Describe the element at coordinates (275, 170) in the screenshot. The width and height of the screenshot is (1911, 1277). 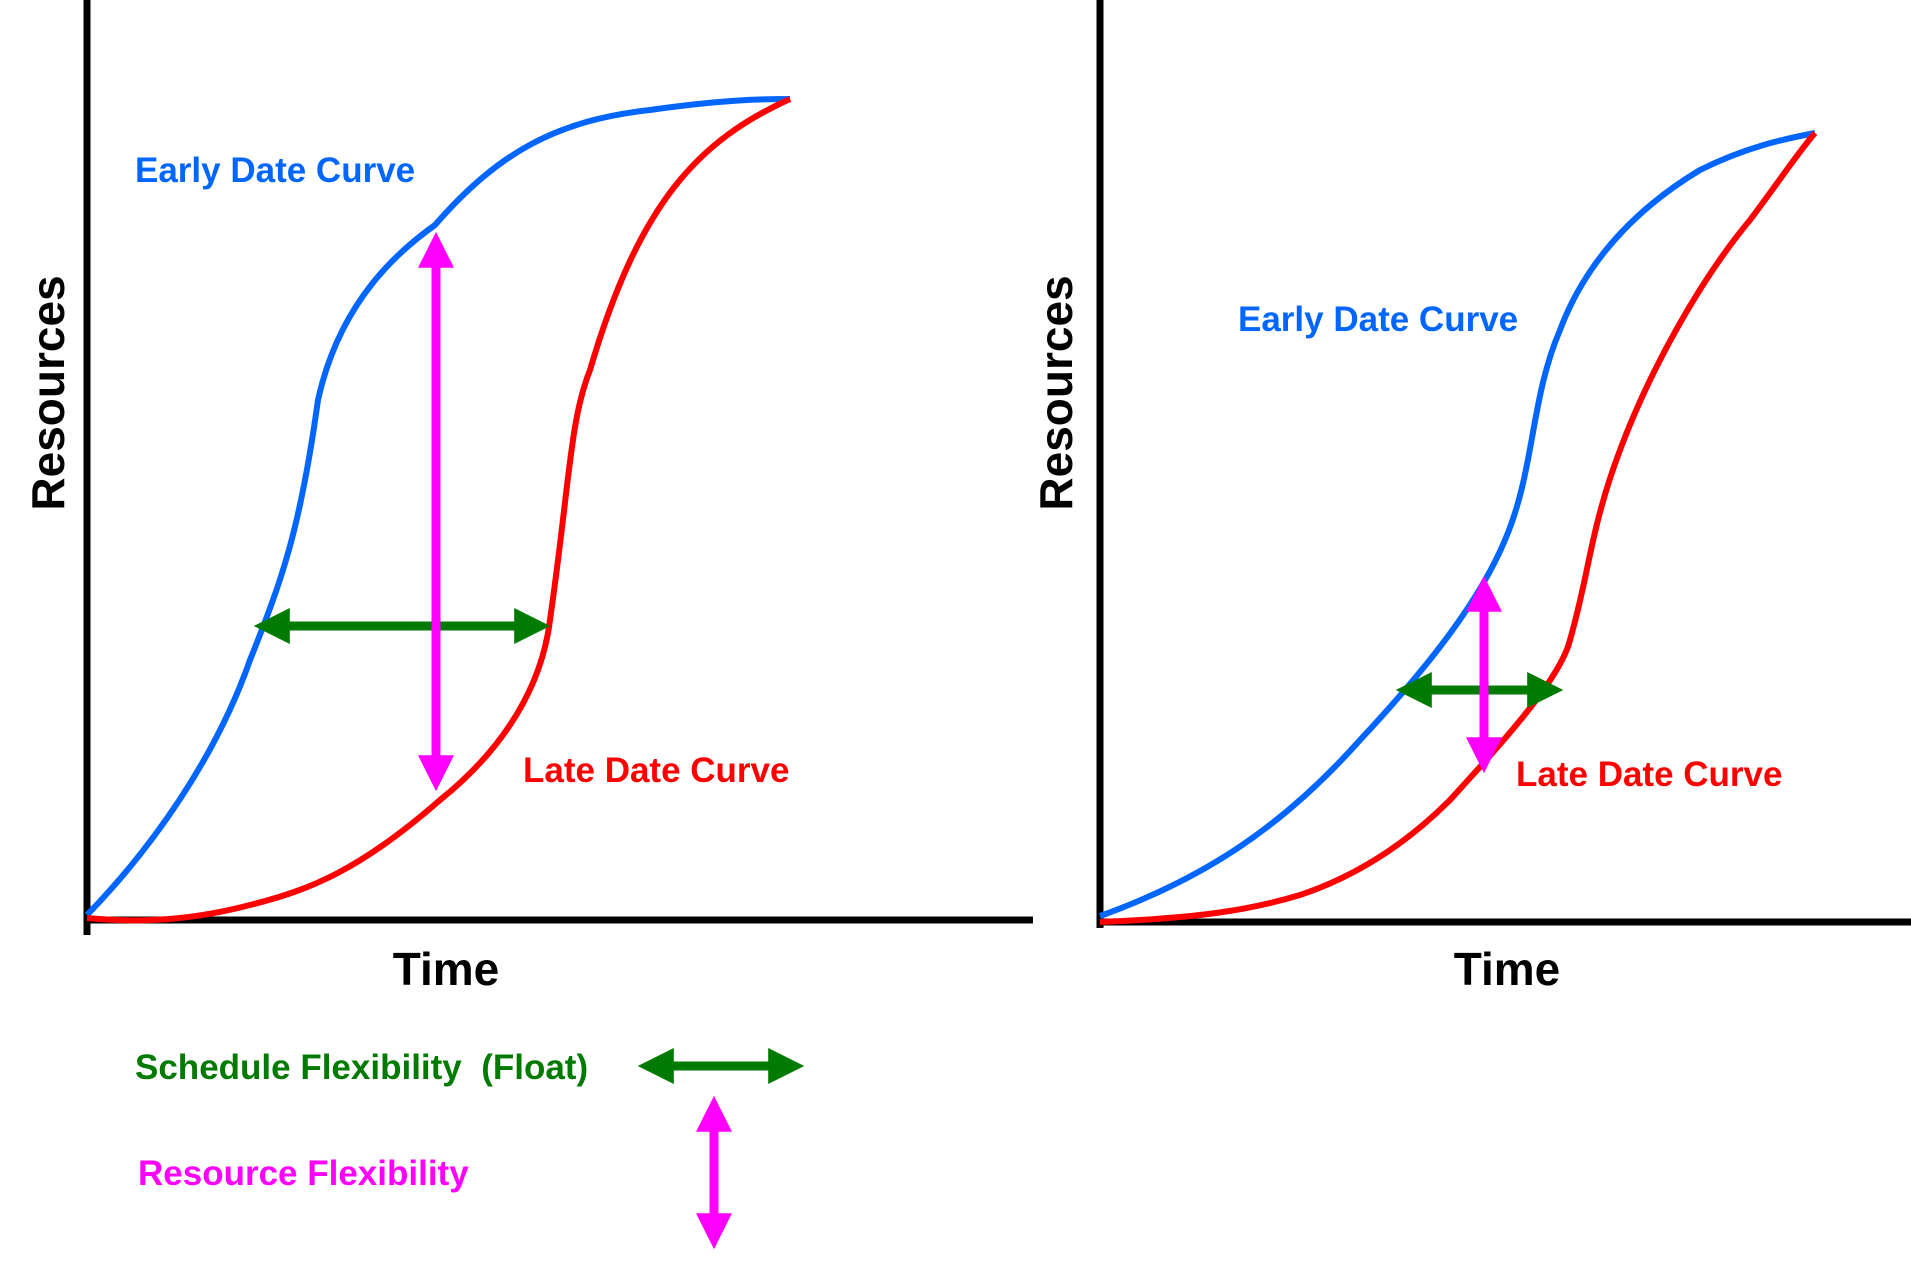
I see `left-early-curve-label: Early Date Curve` at that location.